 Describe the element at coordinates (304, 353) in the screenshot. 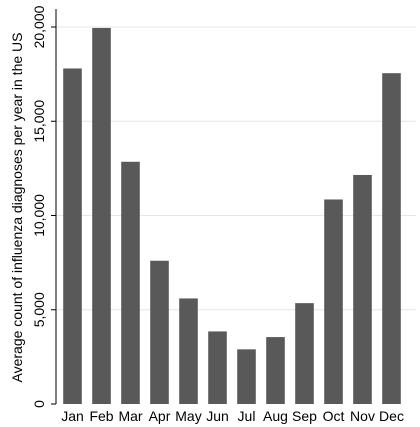

I see `bar-sep` at that location.